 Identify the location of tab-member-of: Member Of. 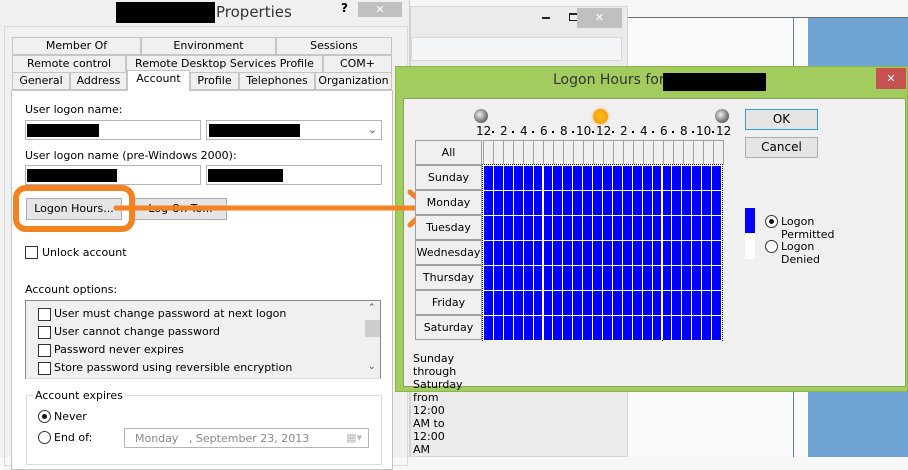
(76, 46).